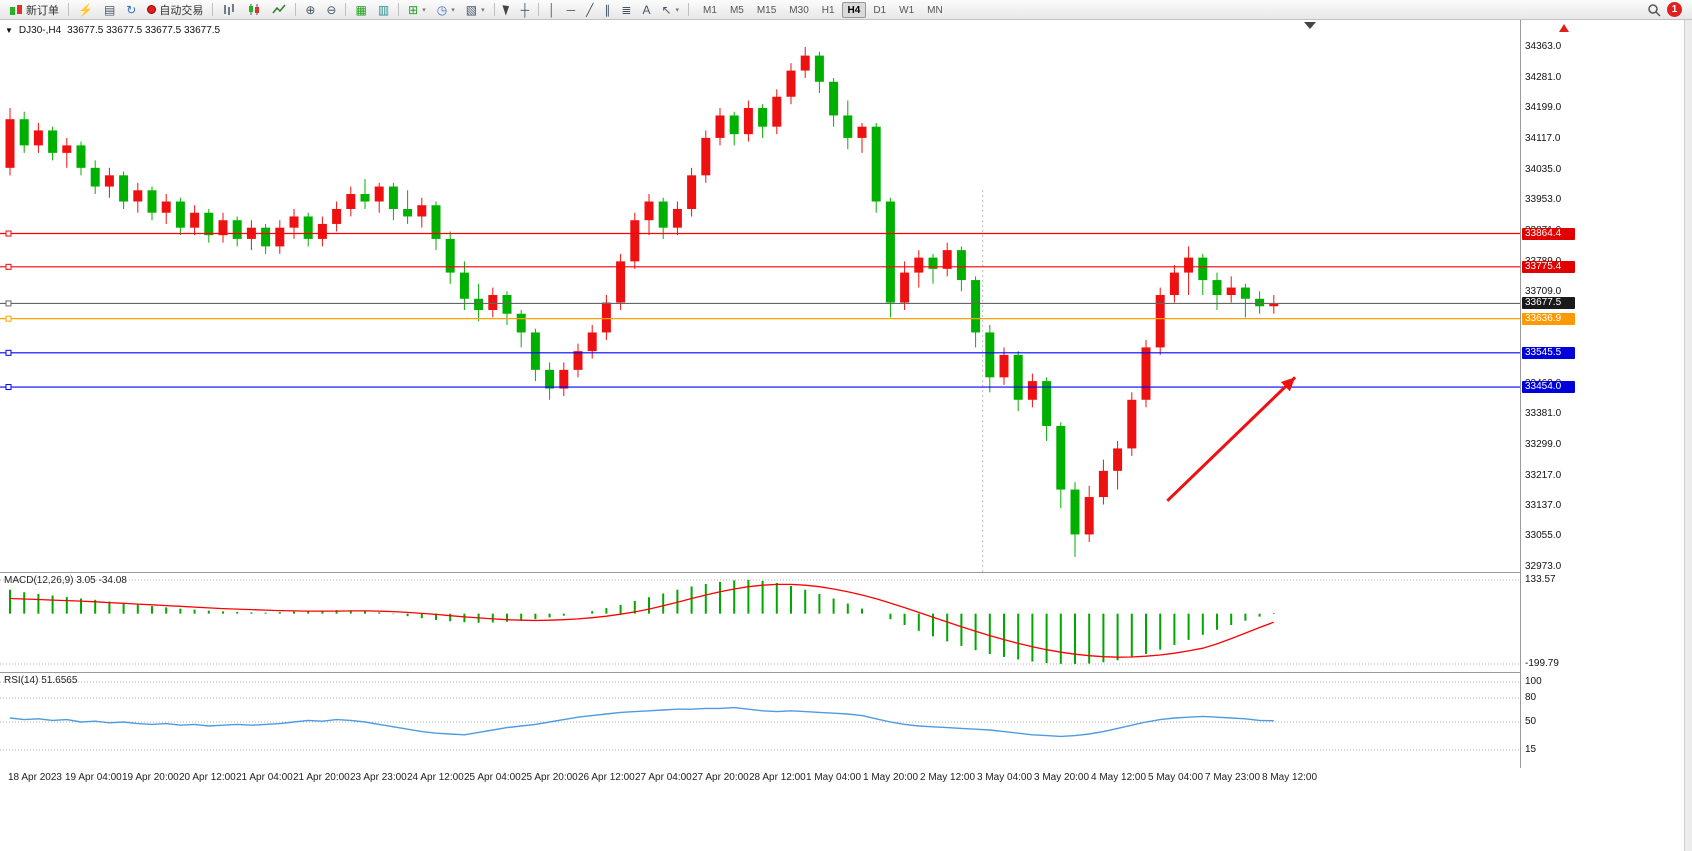  What do you see at coordinates (948, 777) in the screenshot?
I see `time-axis-label: 2 May 12:00` at bounding box center [948, 777].